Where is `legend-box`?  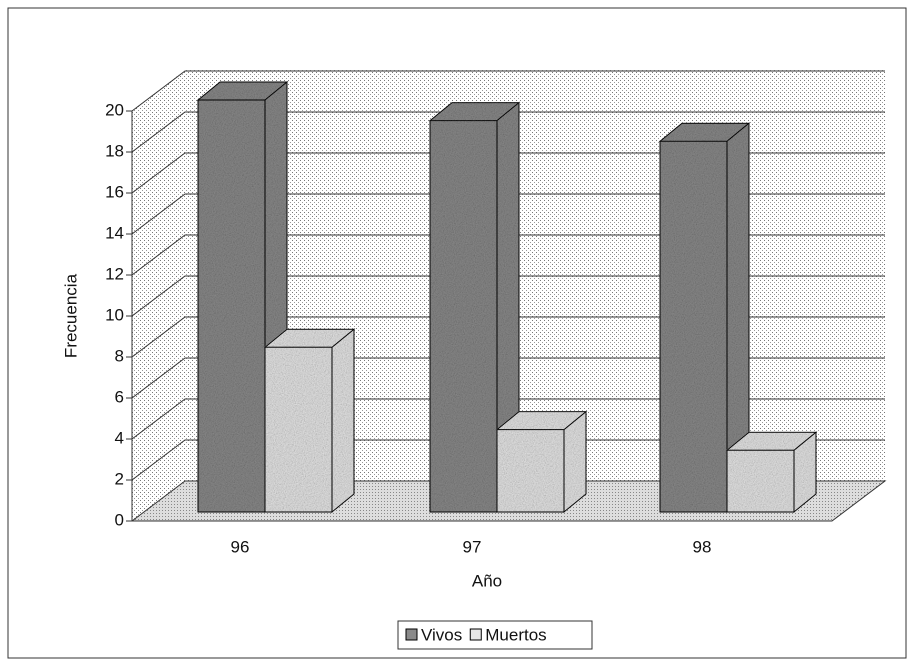
legend-box is located at coordinates (495, 635).